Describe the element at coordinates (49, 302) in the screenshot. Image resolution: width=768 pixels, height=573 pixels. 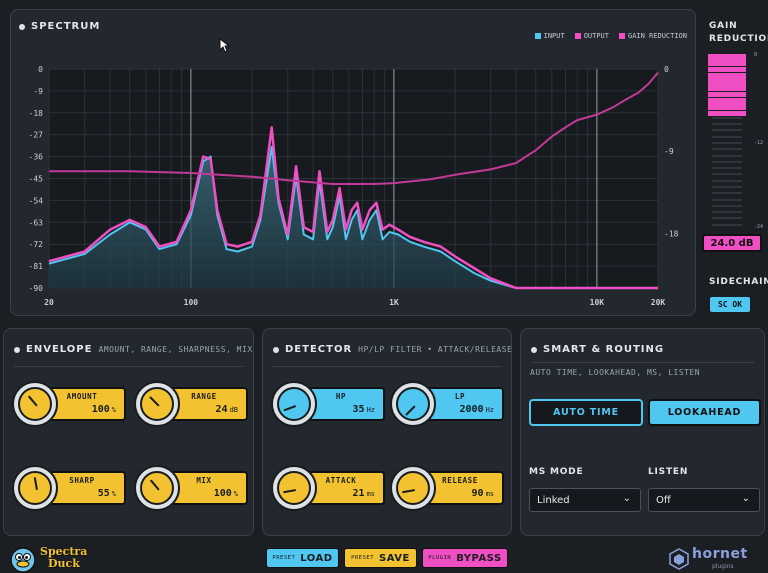
I see `x-tick-label: 20` at that location.